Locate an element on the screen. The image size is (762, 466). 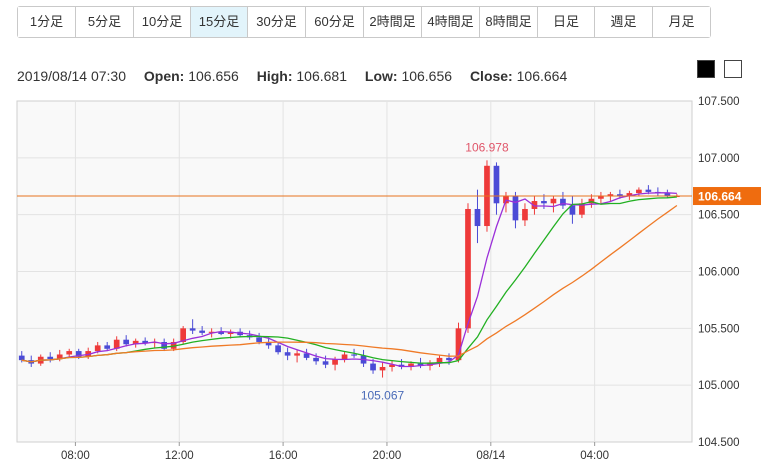
ohlc-close-value: 106.664 is located at coordinates (542, 76).